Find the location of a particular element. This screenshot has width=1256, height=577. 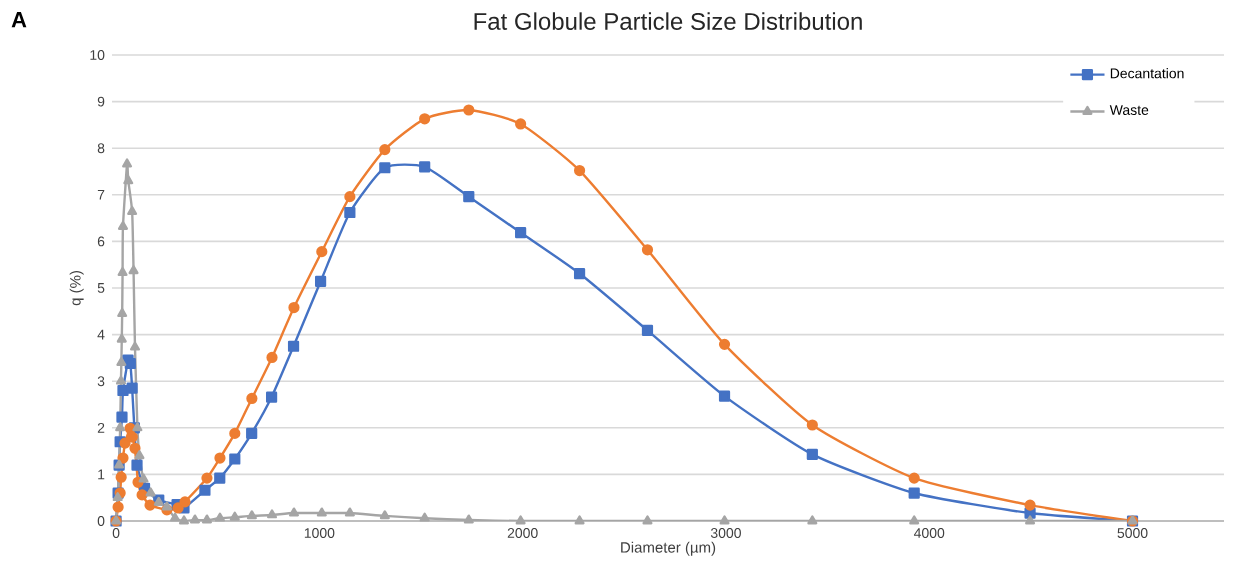

text: A is located at coordinates (19, 20).